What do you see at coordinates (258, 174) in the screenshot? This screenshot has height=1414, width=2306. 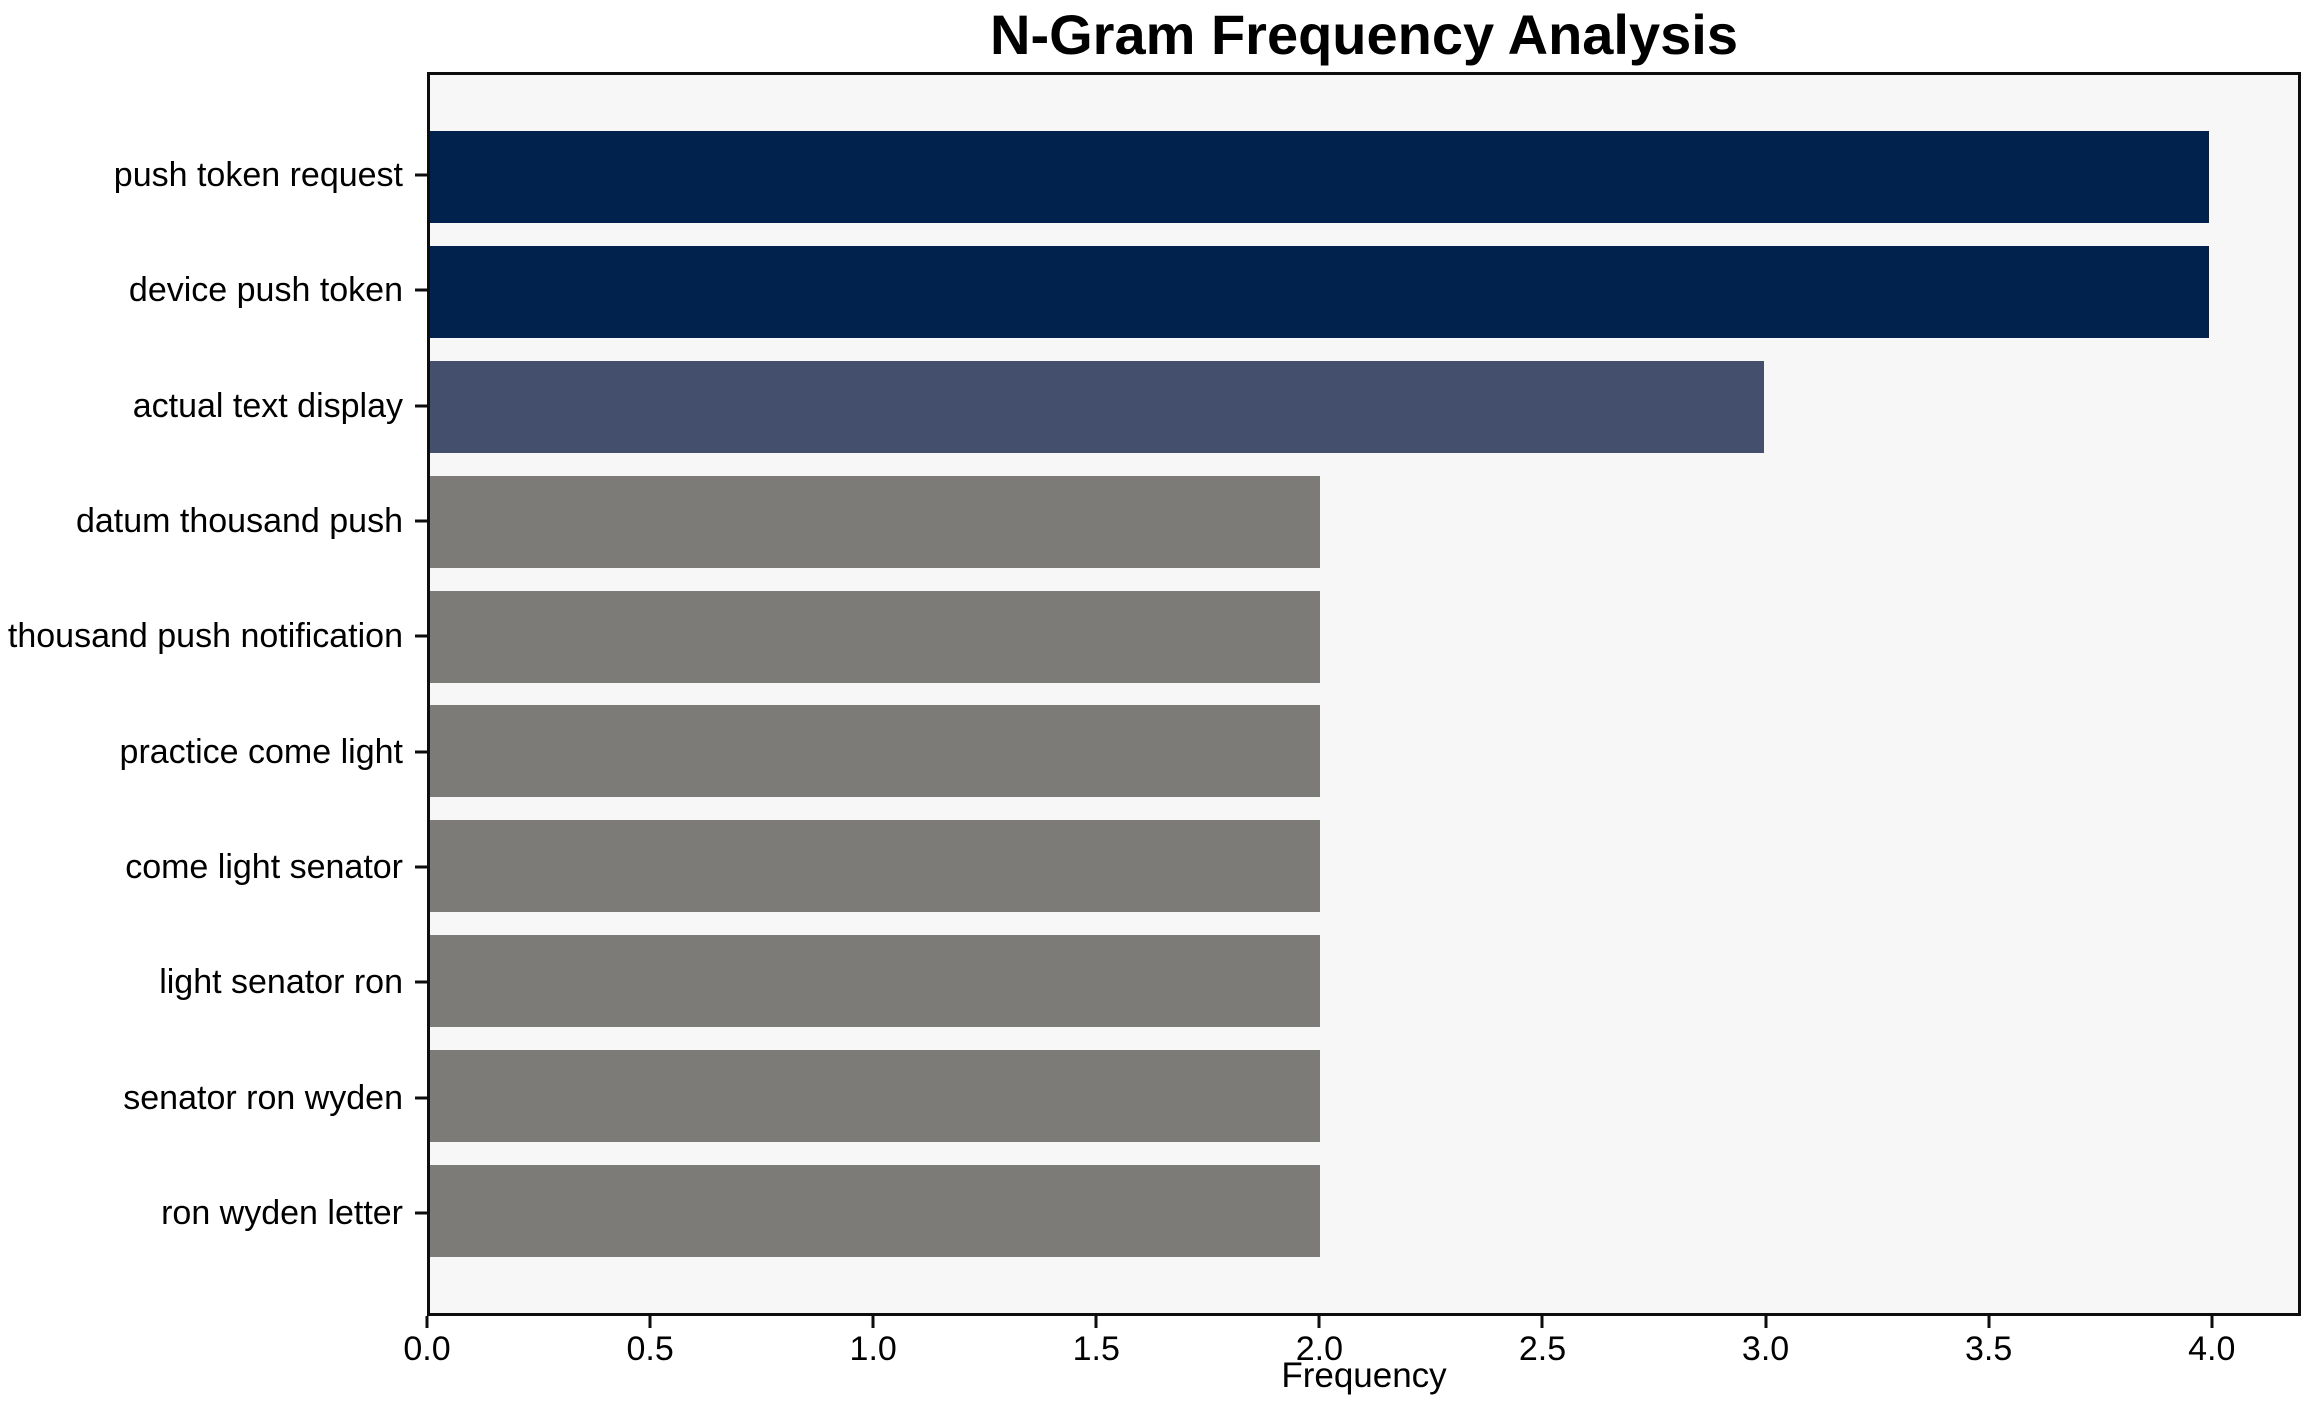 I see `y-tick-label: push token request` at bounding box center [258, 174].